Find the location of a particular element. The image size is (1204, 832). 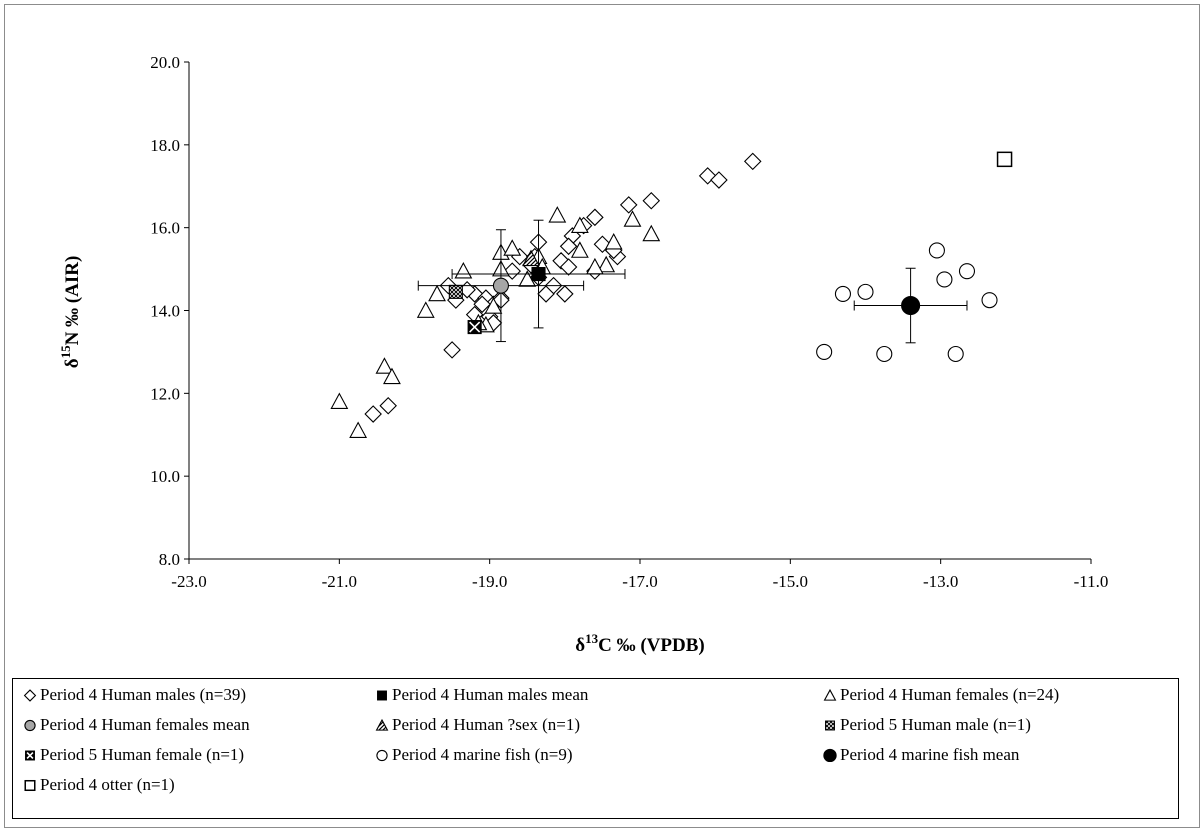

legend-item: Period 4 Human females mean is located at coordinates (136, 725).